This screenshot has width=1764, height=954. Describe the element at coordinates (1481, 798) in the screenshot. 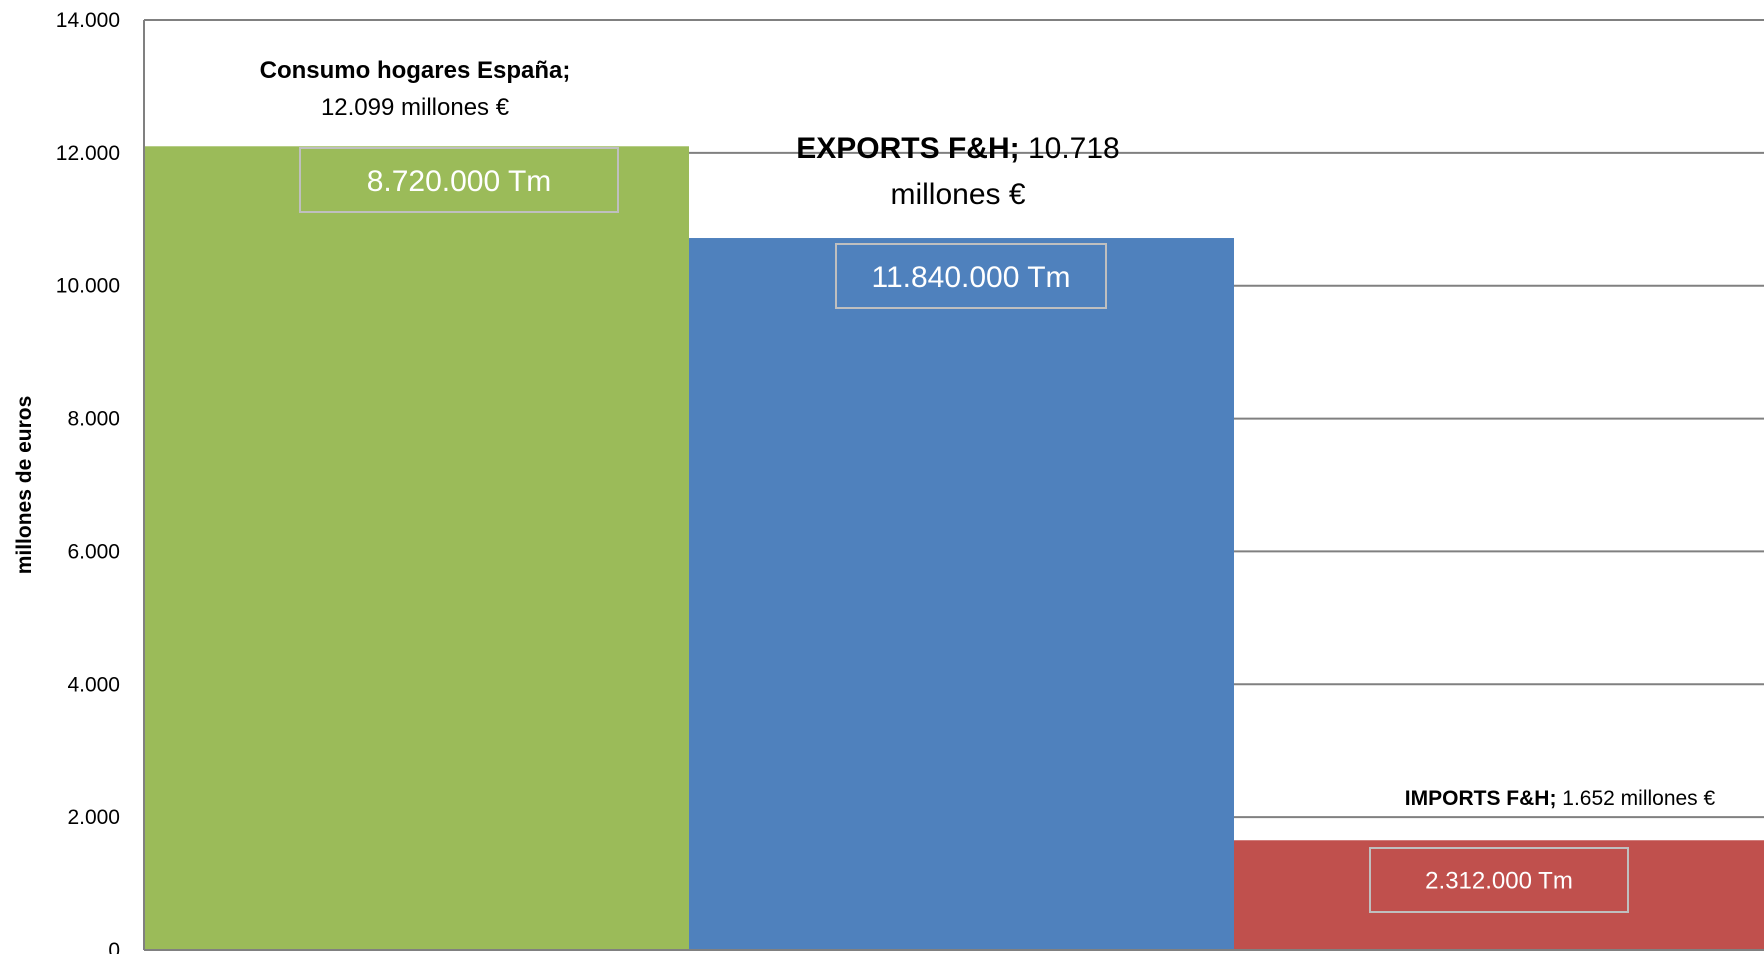

I see `data-label-name: IMPORTS F&H;` at that location.